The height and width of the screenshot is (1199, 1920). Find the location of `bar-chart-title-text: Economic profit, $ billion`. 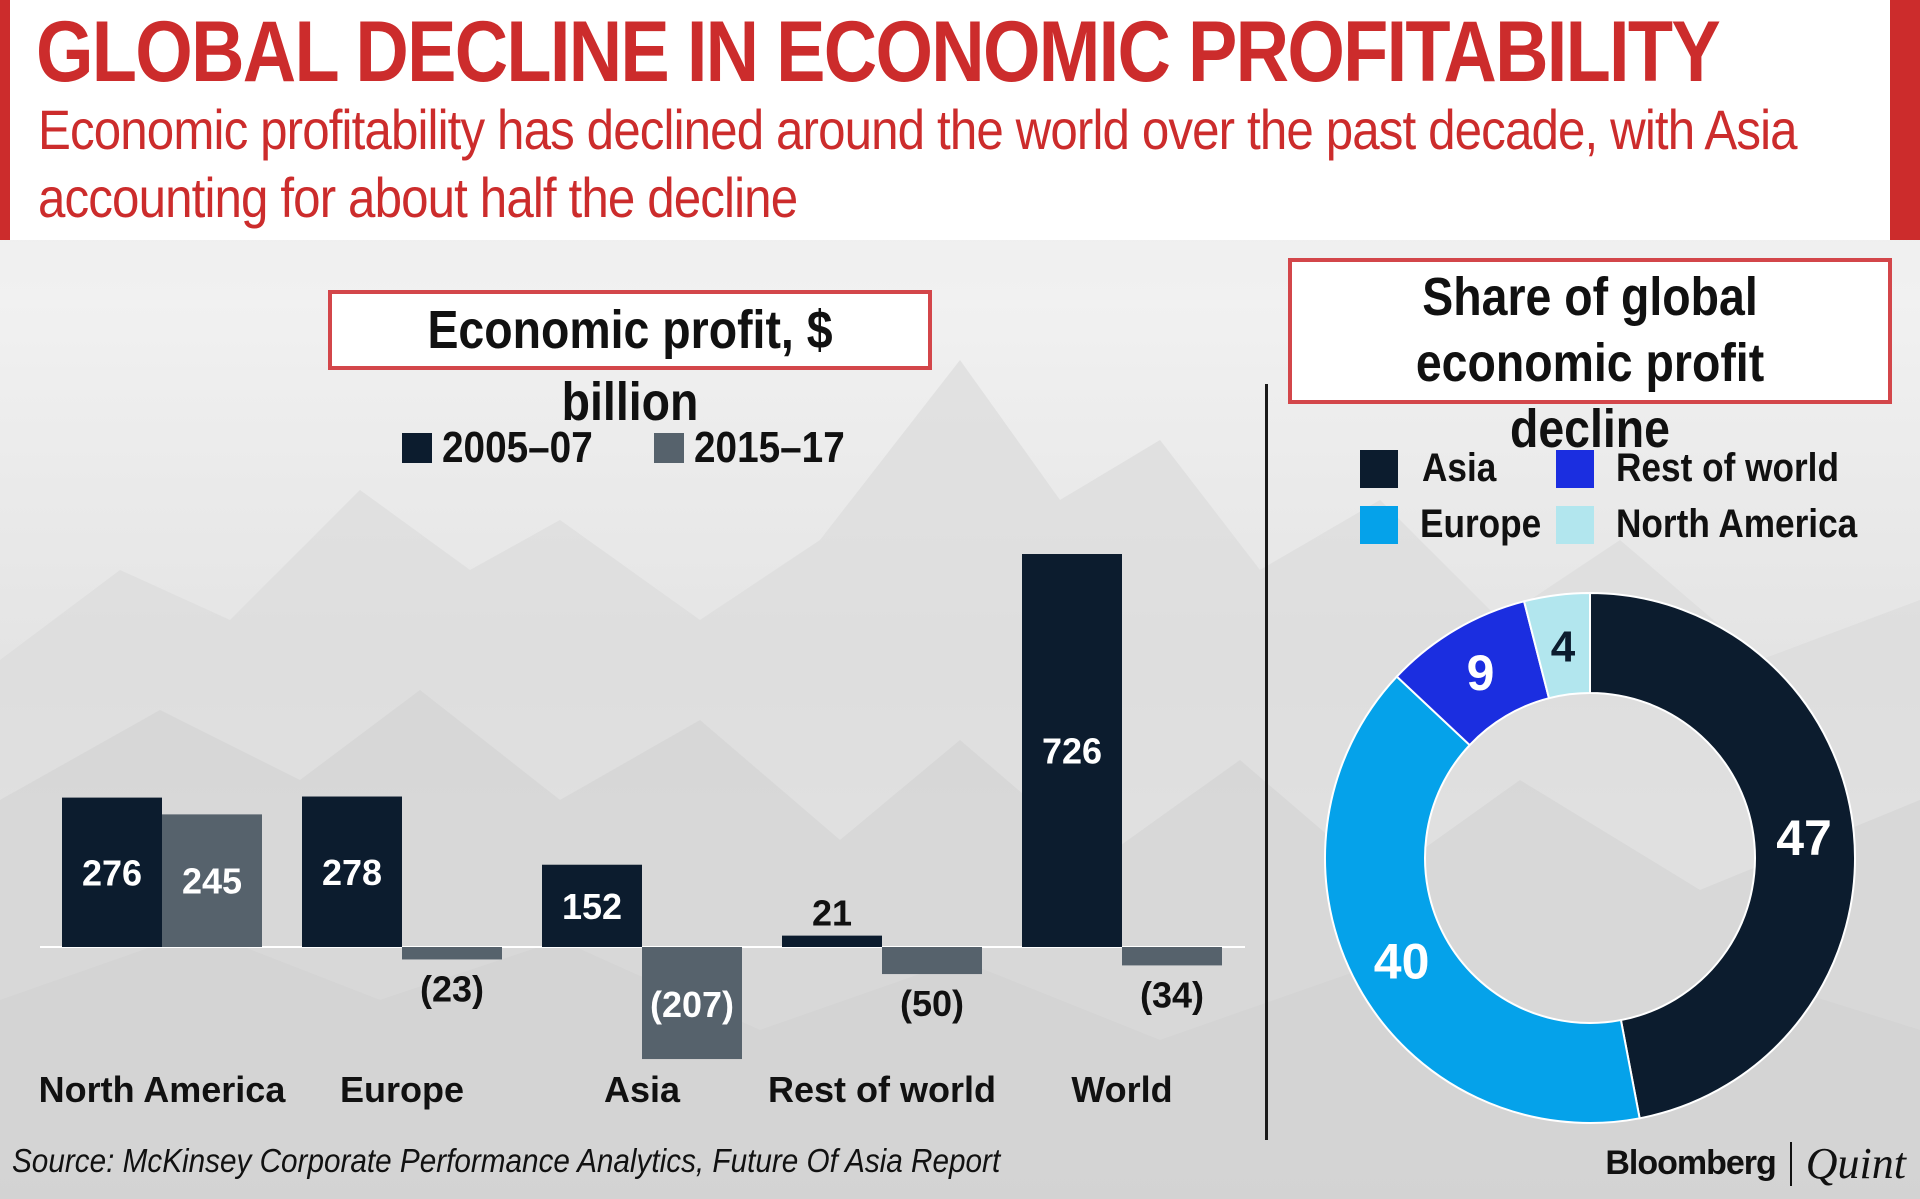

bar-chart-title-text: Economic profit, $ billion is located at coordinates (630, 366).